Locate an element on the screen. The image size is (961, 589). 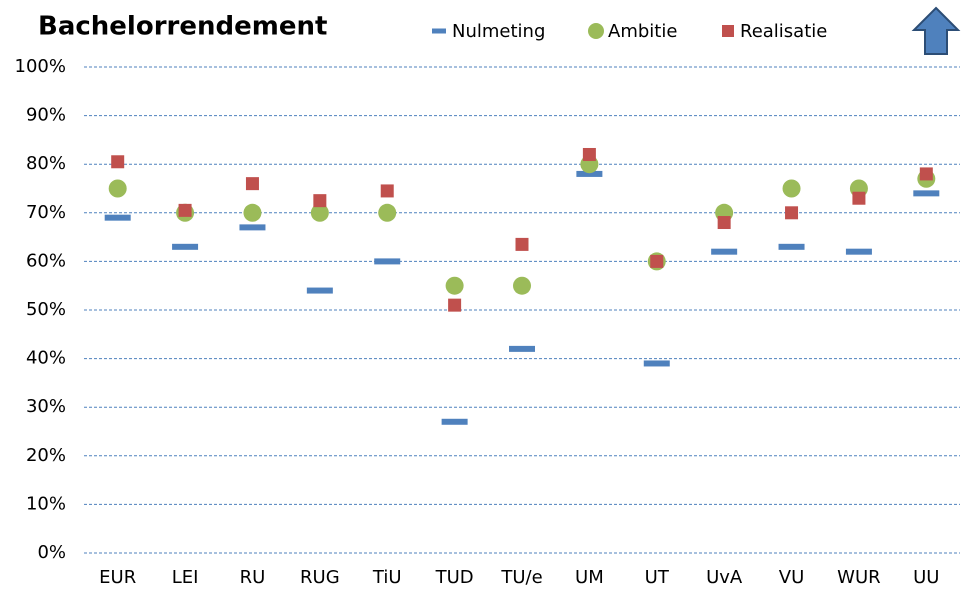
y-tick-label: 70% is located at coordinates (46, 212).